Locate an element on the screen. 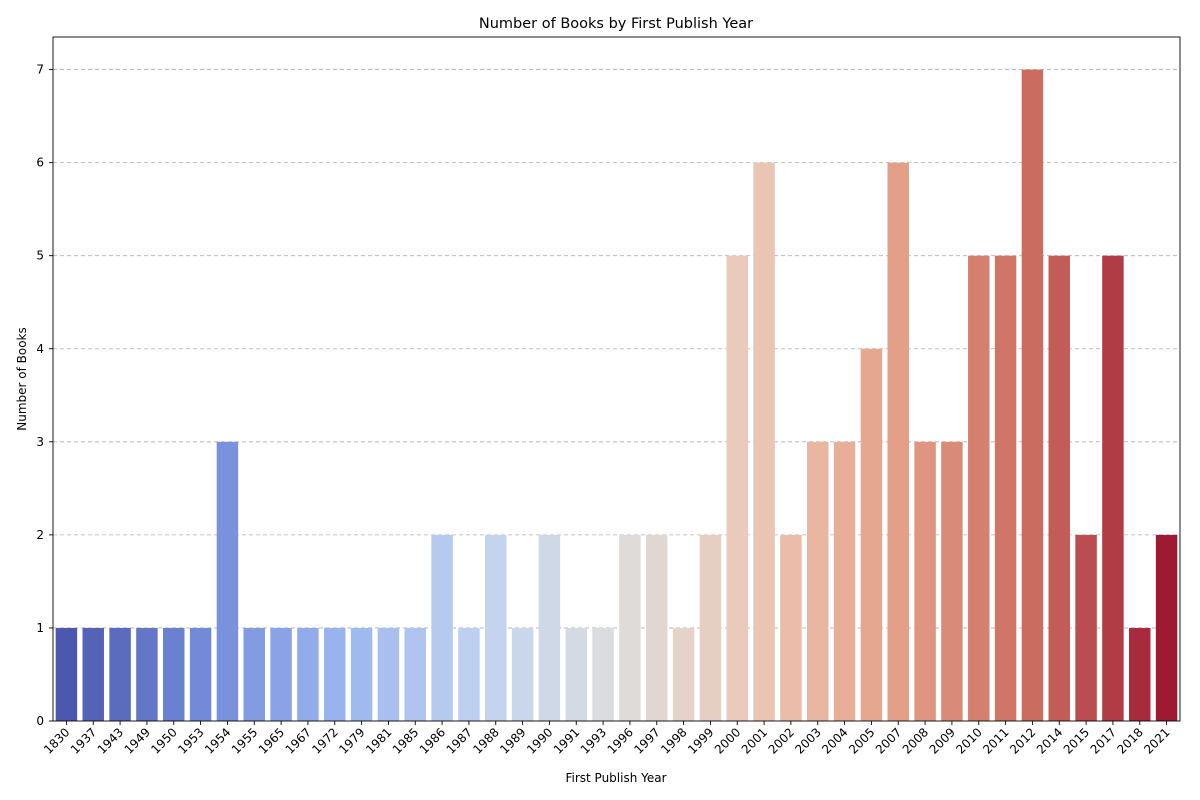  bar-2010 is located at coordinates (979, 488).